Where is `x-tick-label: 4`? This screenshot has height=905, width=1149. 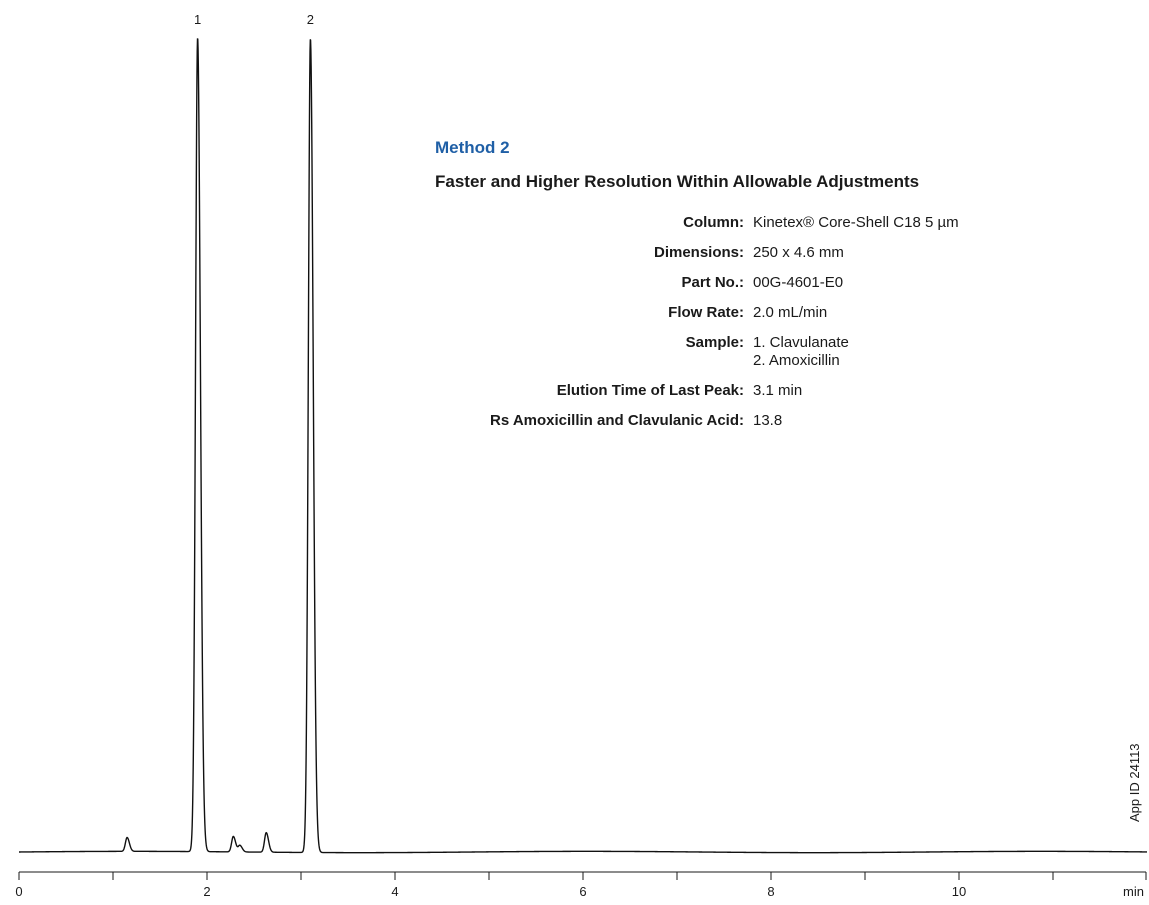
x-tick-label: 4 is located at coordinates (394, 891).